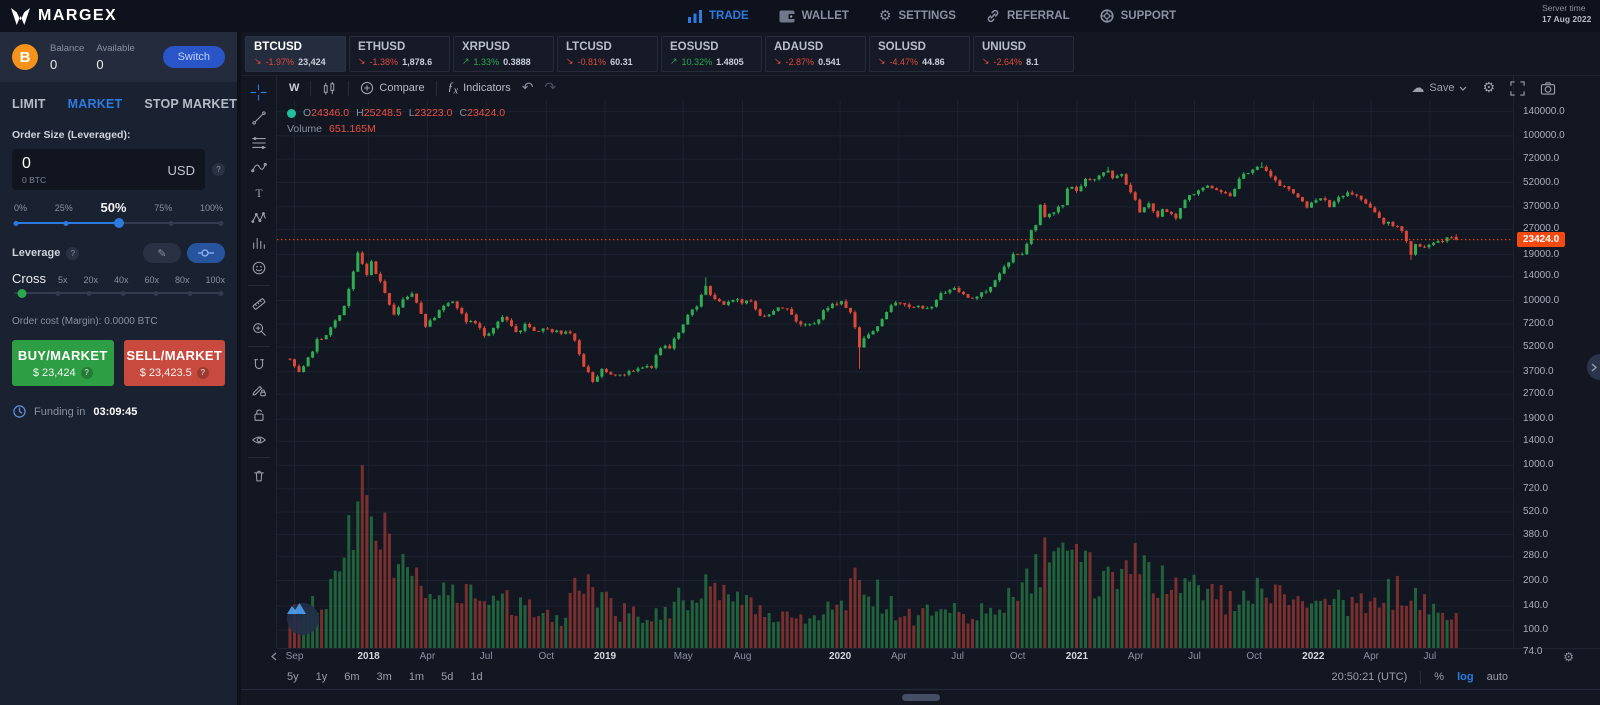 The width and height of the screenshot is (1600, 705). Describe the element at coordinates (321, 677) in the screenshot. I see `range-button-1y: 1y` at that location.